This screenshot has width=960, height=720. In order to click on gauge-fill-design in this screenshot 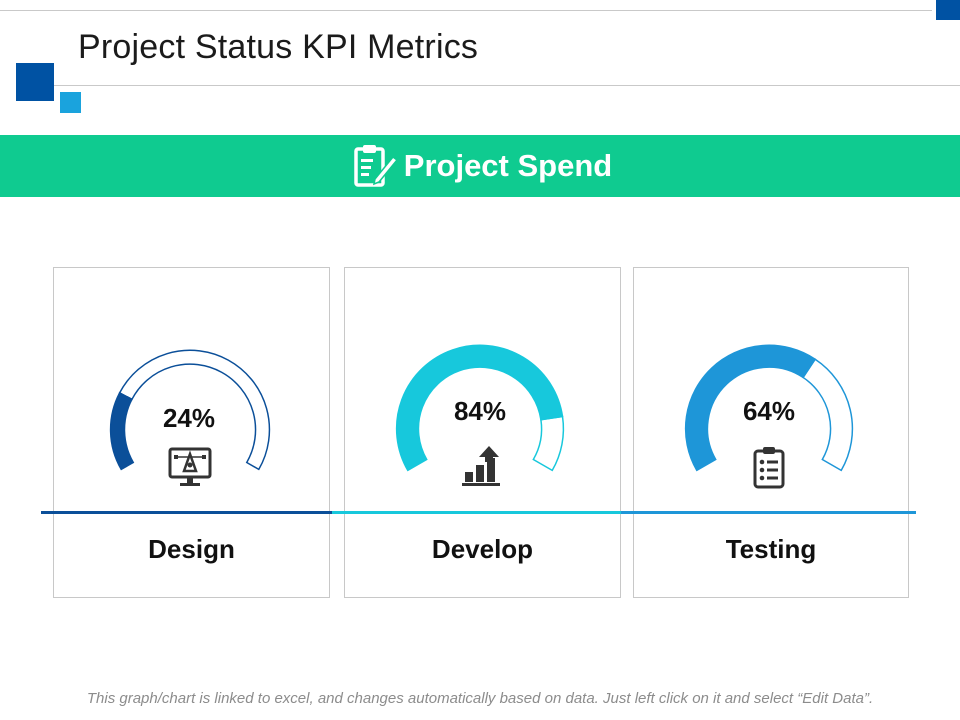, I will do `click(122, 431)`.